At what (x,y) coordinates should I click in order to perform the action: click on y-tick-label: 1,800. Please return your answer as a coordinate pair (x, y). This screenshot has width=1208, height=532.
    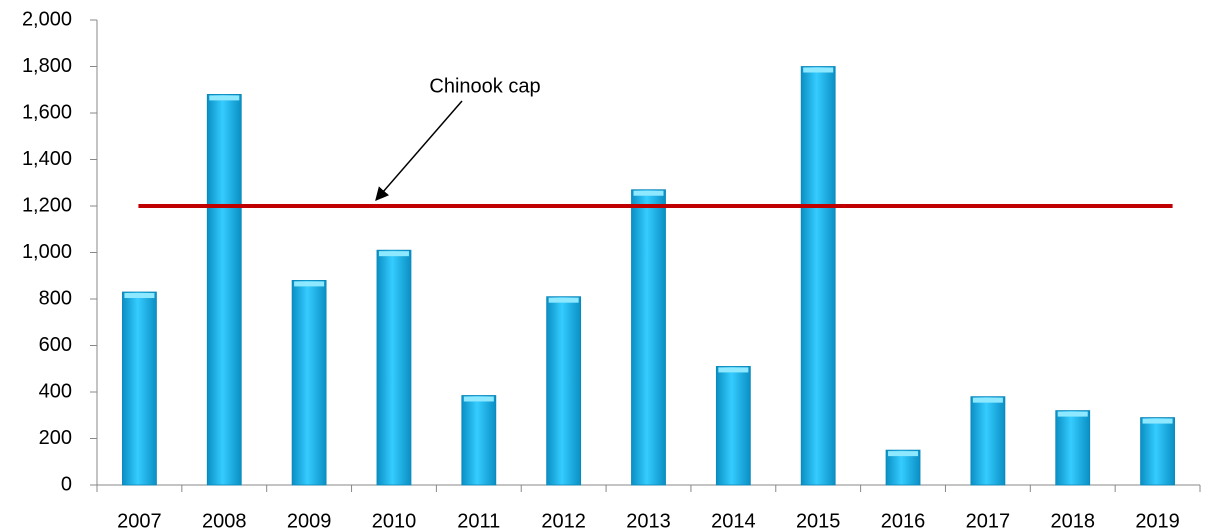
    Looking at the image, I should click on (47, 66).